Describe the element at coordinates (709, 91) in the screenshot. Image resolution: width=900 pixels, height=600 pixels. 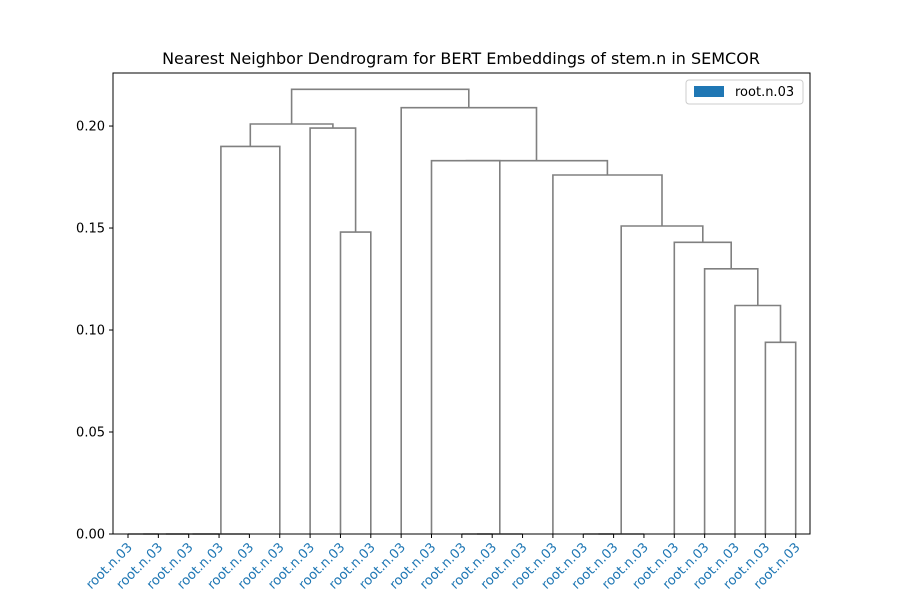
I see `legend-swatch` at that location.